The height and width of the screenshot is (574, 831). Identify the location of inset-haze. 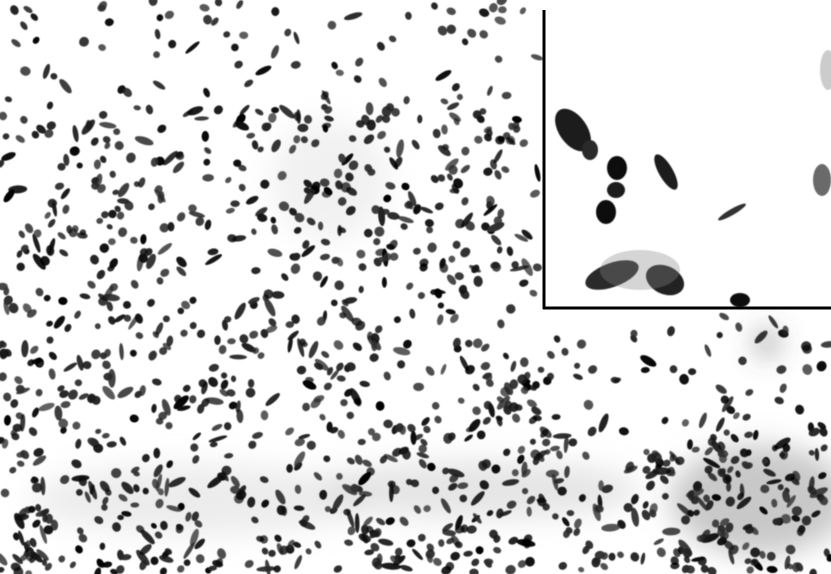
(640, 270).